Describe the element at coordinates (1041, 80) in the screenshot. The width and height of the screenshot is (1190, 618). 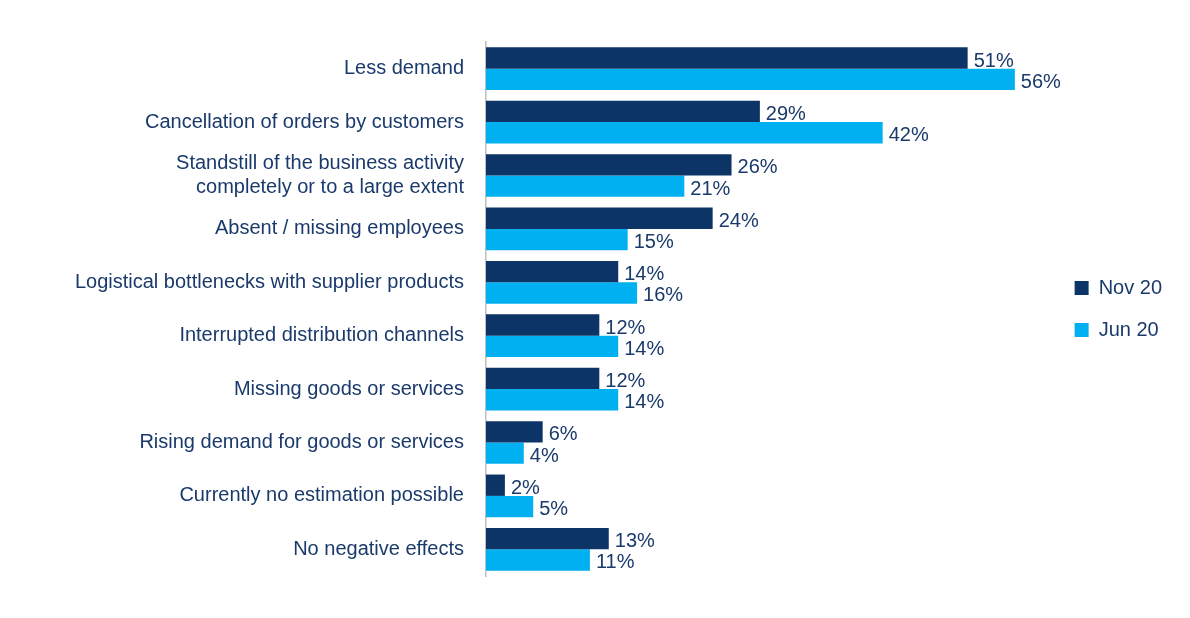
I see `data-label: 56%` at that location.